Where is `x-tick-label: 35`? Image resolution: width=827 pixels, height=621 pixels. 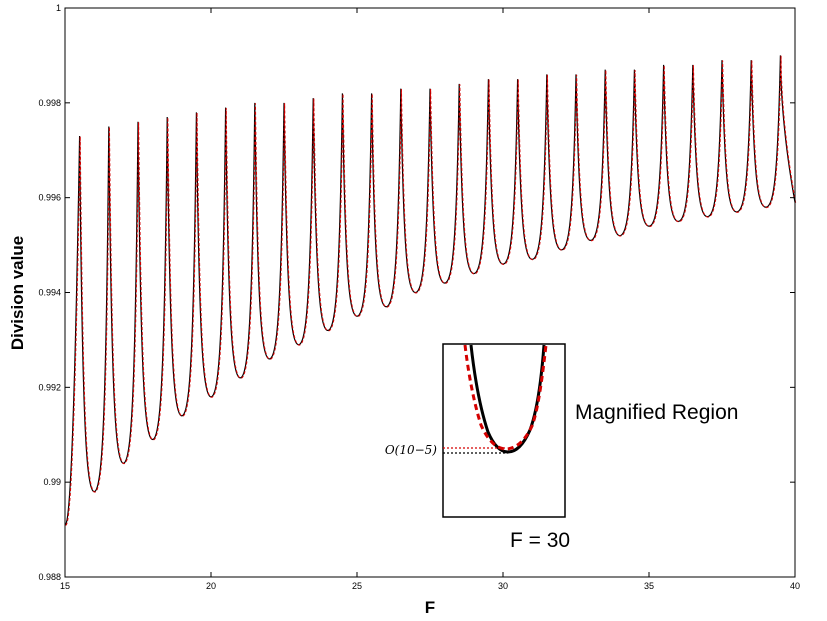
x-tick-label: 35 is located at coordinates (649, 586).